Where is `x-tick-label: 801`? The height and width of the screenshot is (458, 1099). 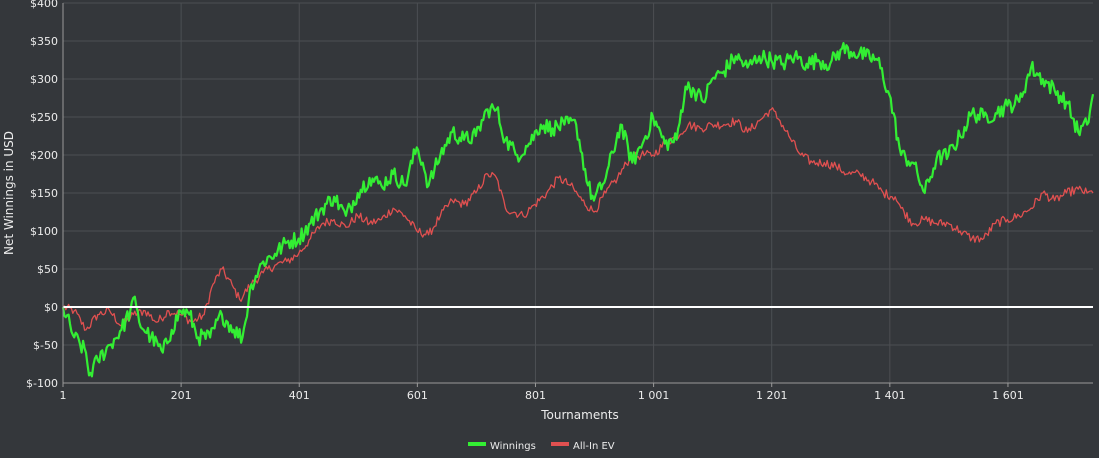 x-tick-label: 801 is located at coordinates (535, 395).